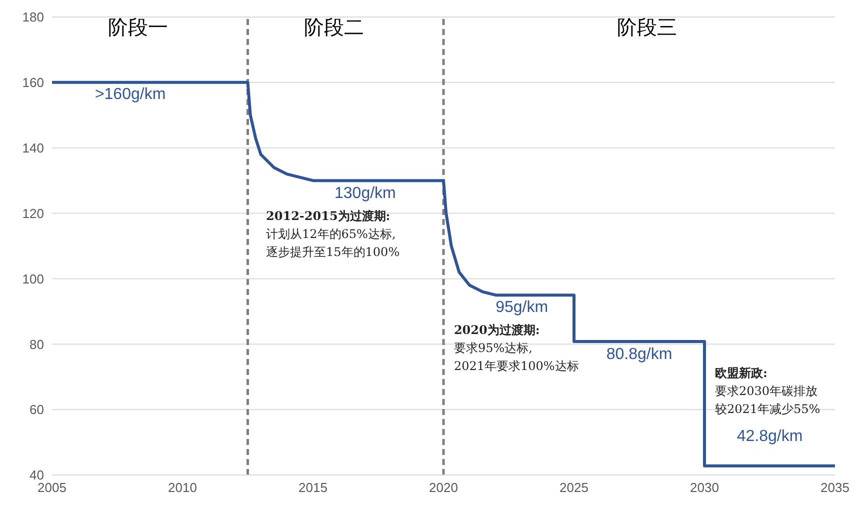 The height and width of the screenshot is (507, 865). Describe the element at coordinates (33, 148) in the screenshot. I see `y-tick-label: 140` at that location.